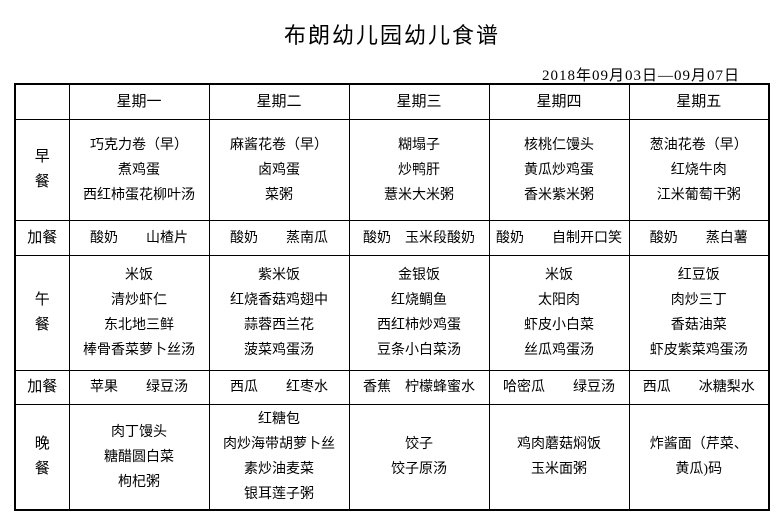 This screenshot has height=516, width=784. Describe the element at coordinates (559, 170) in the screenshot. I see `menu-cell-breakfast-thursday: 核桃仁馒头 黄瓜炒鸡蛋 香米紫米粥` at that location.